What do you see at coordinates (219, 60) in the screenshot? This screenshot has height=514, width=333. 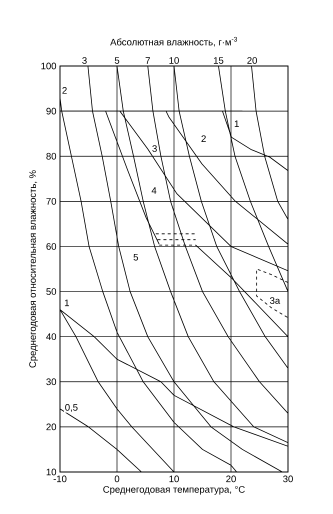 I see `annotation: 15` at bounding box center [219, 60].